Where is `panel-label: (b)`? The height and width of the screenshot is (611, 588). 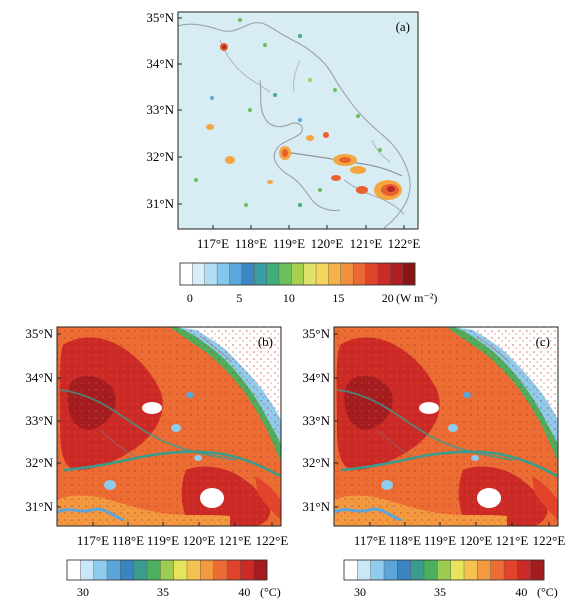
panel-label: (b) is located at coordinates (265, 341).